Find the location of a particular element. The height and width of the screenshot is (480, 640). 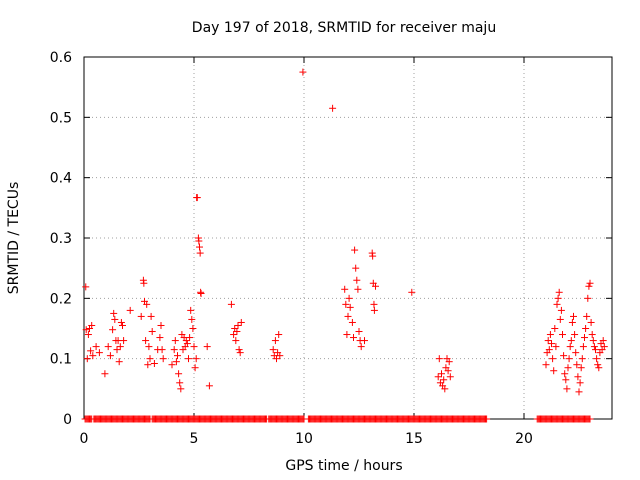

y-tick-label: 0 is located at coordinates (67, 420).